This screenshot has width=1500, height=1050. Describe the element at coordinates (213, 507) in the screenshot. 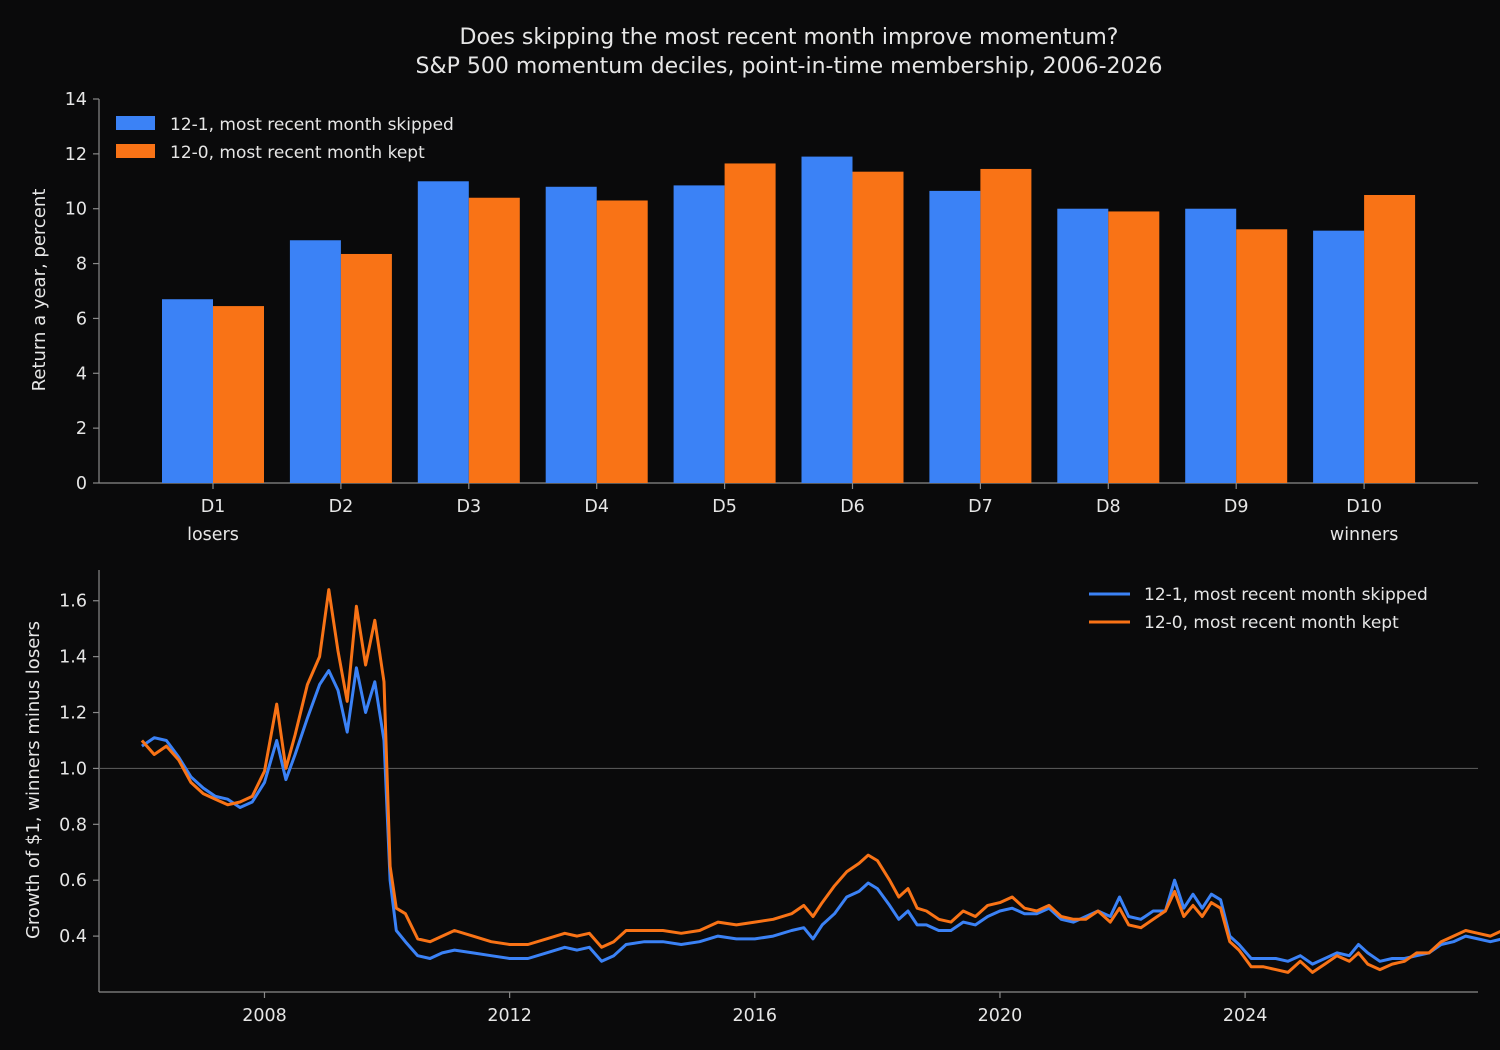

I see `bar-x-tick-label: D1` at that location.